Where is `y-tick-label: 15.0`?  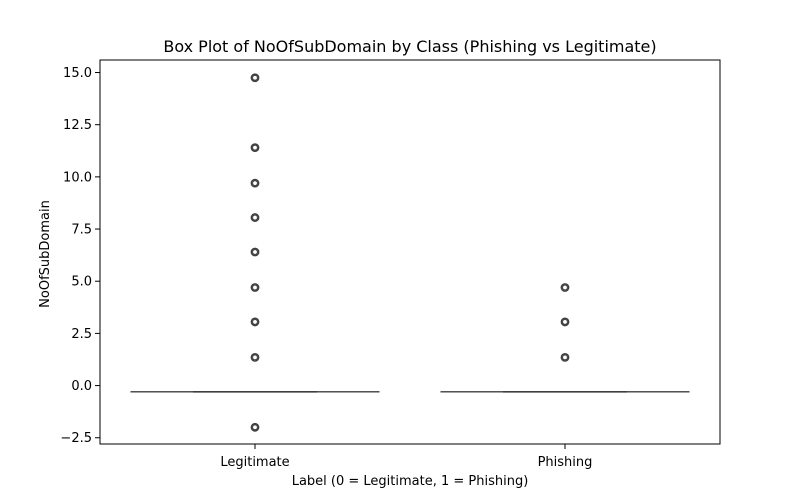
y-tick-label: 15.0 is located at coordinates (77, 73).